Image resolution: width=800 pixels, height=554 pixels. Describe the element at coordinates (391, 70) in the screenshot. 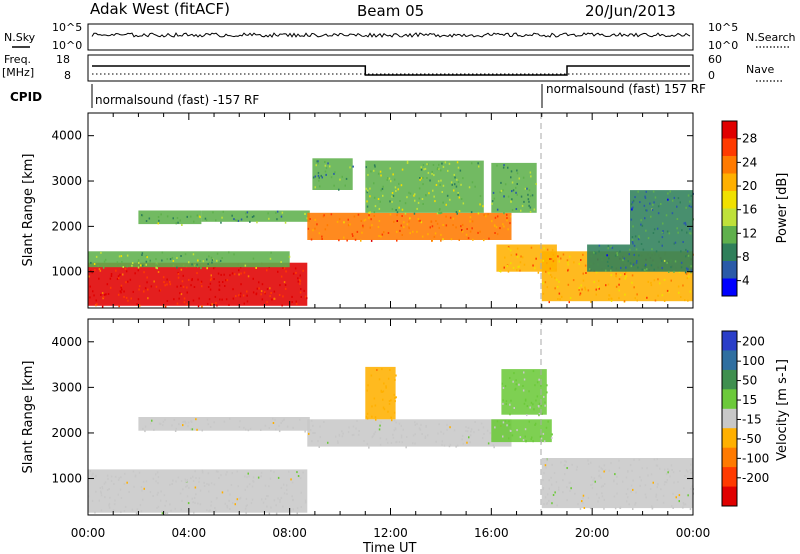

I see `frequency-trace` at that location.